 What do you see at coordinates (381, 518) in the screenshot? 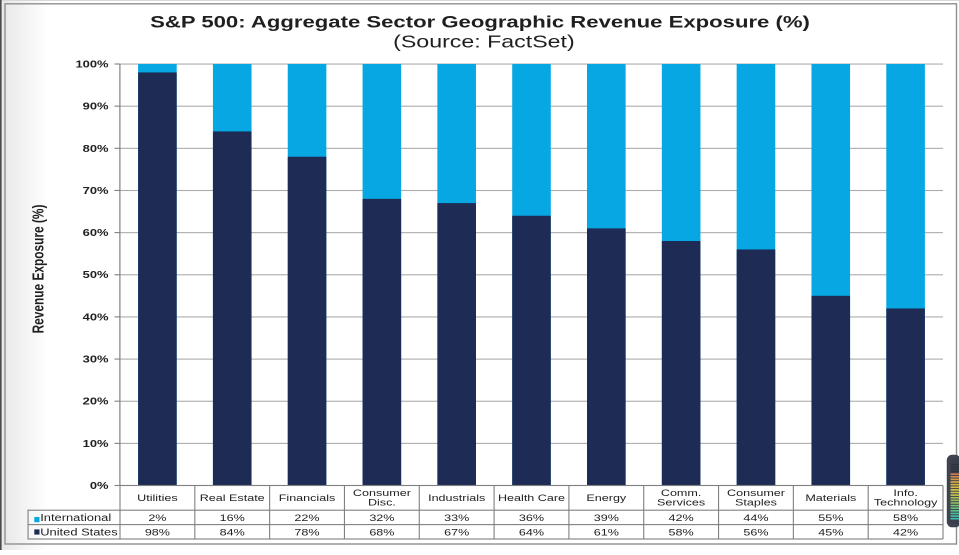
I see `svg-text: 32%` at bounding box center [381, 518].